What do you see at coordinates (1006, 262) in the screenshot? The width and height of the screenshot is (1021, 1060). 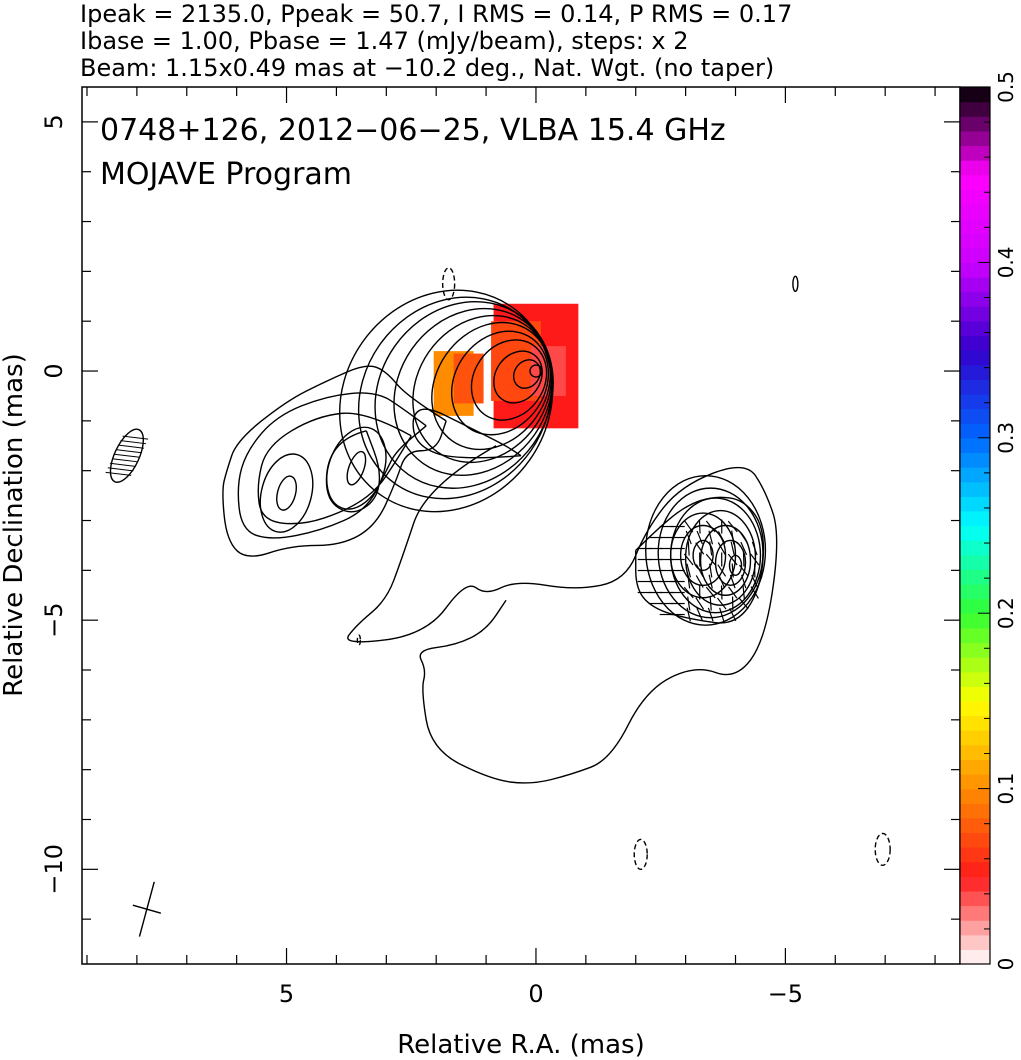 I see `colorbar-tick-label: 0.4` at bounding box center [1006, 262].